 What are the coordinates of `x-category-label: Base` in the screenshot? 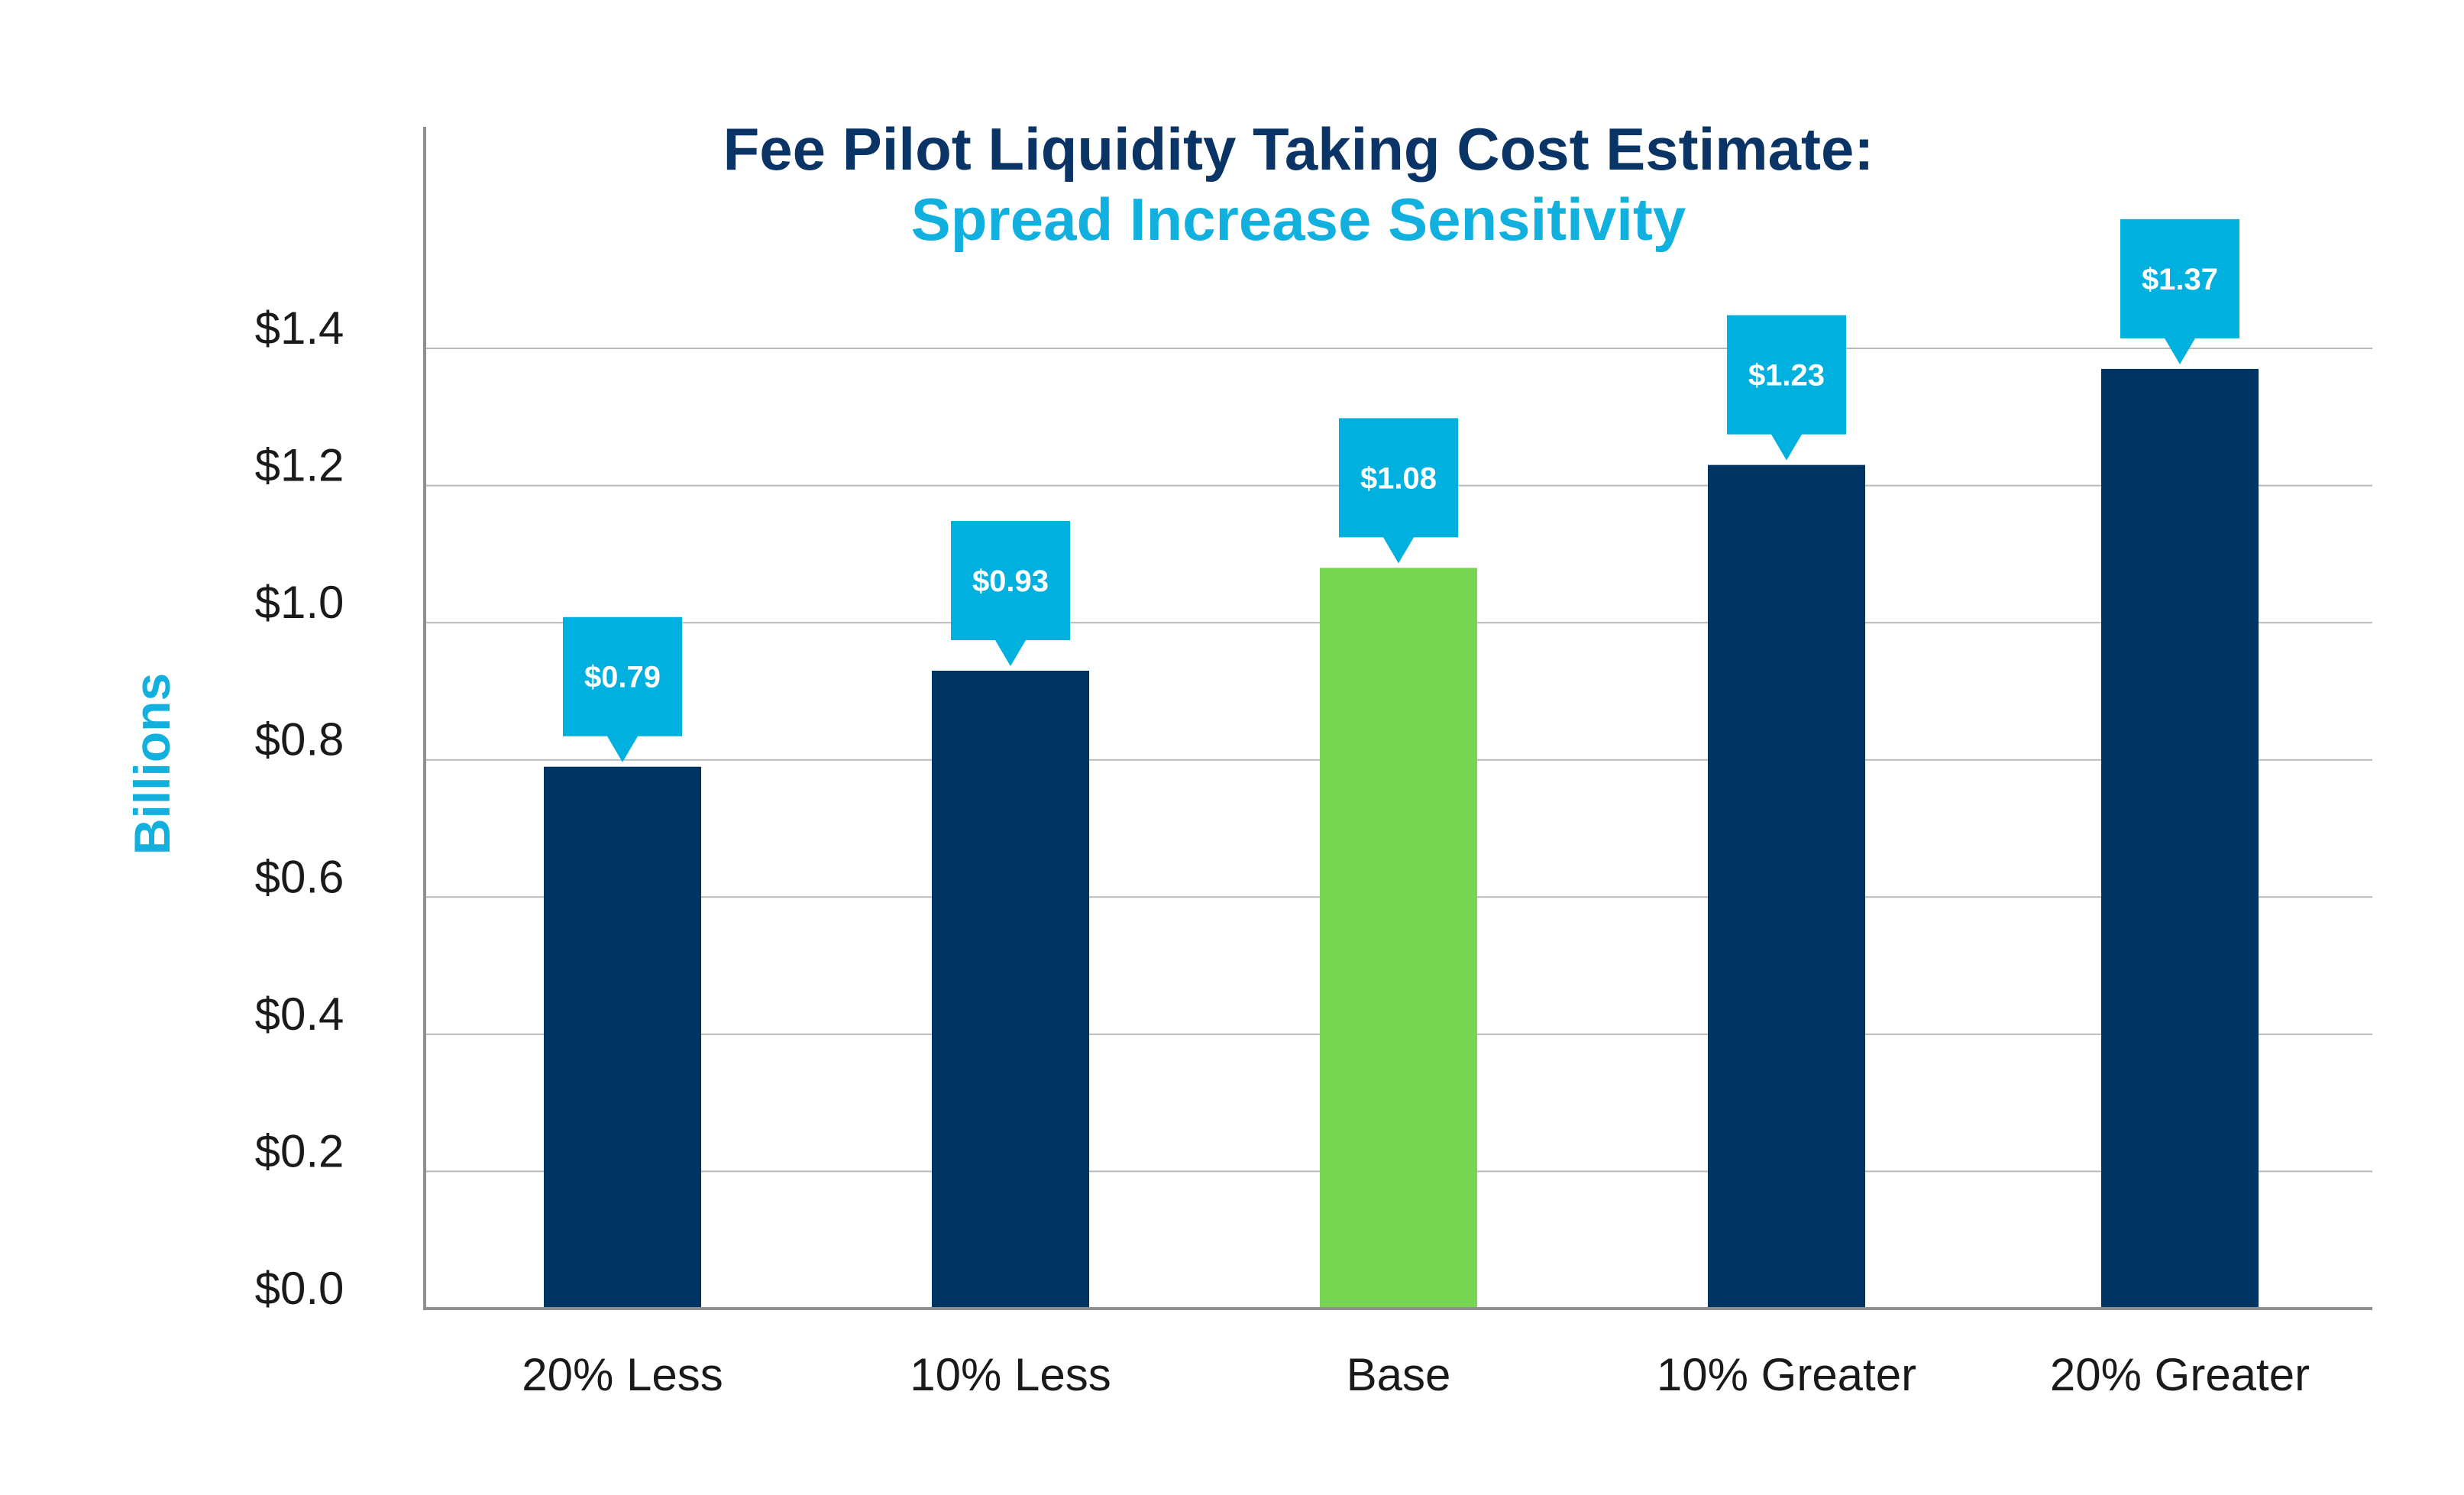 It's located at (1399, 1374).